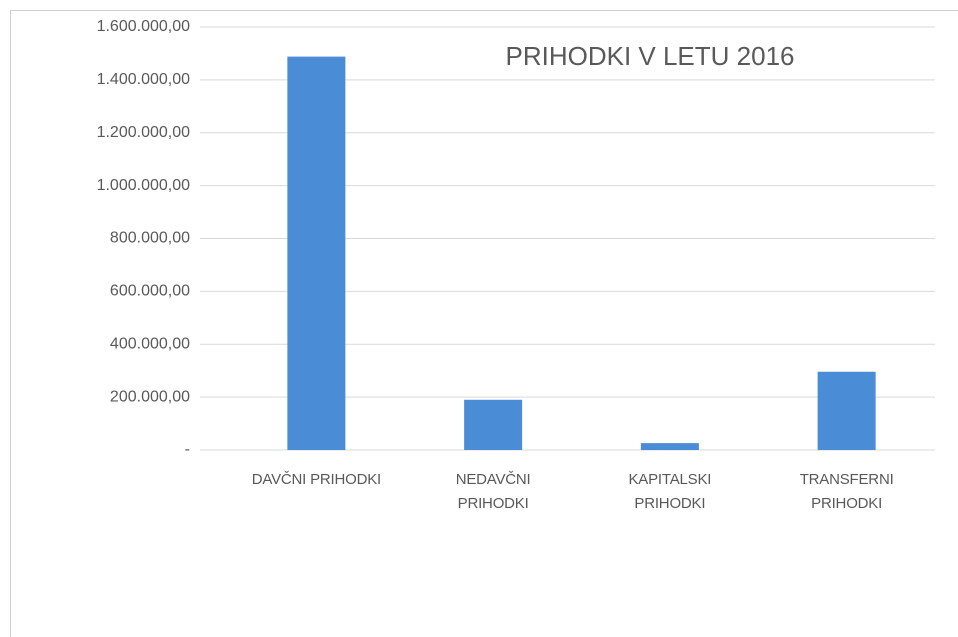  Describe the element at coordinates (144, 185) in the screenshot. I see `y-tick-label: 1.000.000,00` at that location.